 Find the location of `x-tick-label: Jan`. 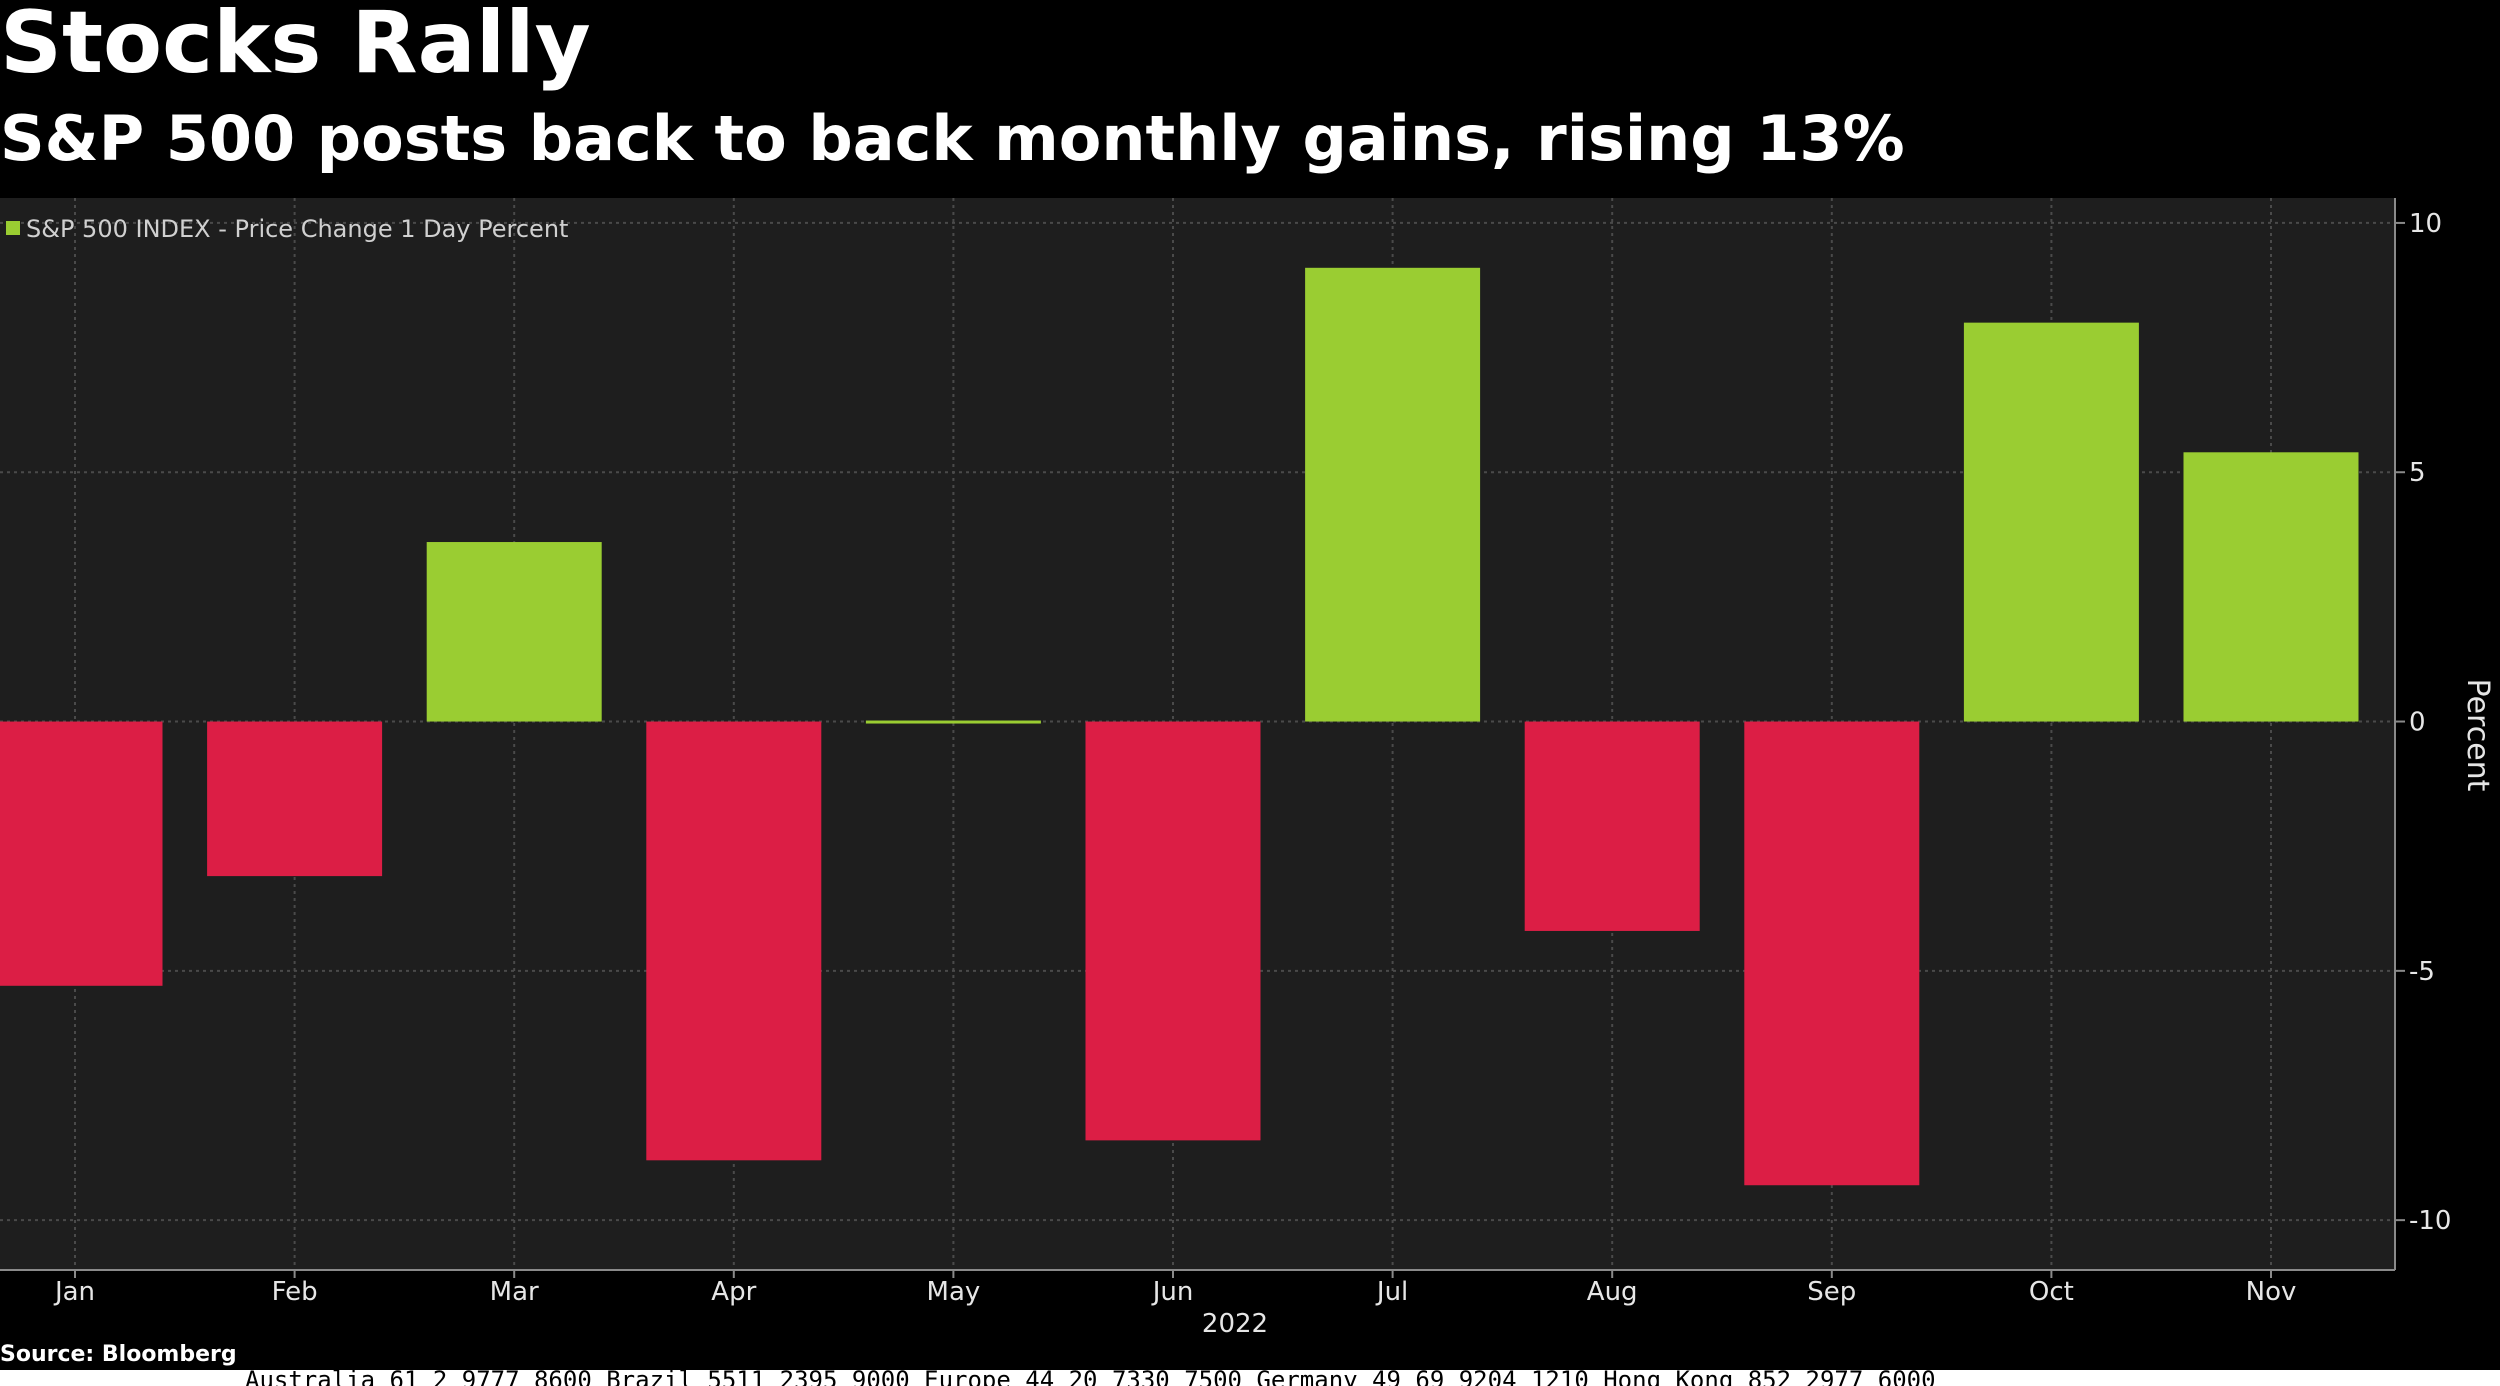

x-tick-label: Jan is located at coordinates (74, 1292).